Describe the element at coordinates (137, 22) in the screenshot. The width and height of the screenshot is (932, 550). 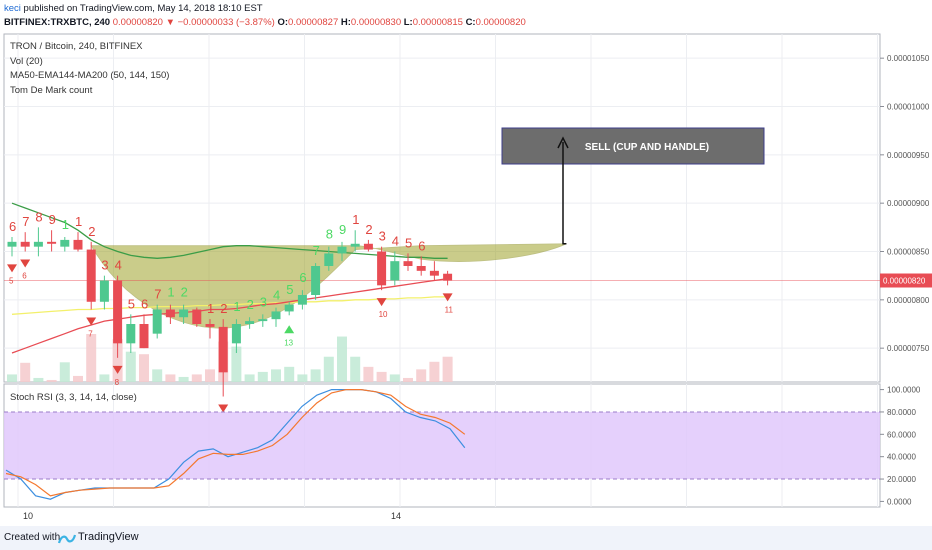
I see `last-price: 0.00000820` at that location.